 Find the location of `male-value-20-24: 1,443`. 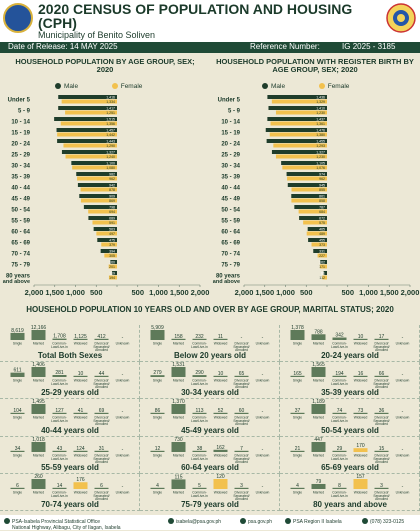

male-value-20-24: 1,443 is located at coordinates (110, 142).